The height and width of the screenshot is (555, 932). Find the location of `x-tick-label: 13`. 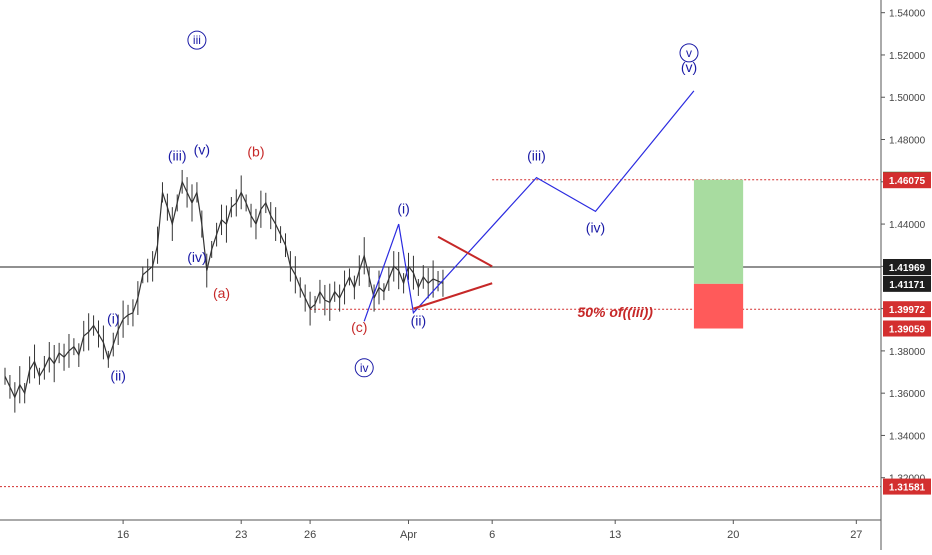

x-tick-label: 13 is located at coordinates (615, 535).